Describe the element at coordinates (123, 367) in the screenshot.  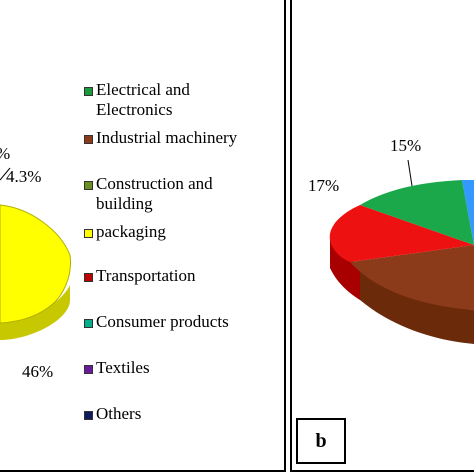
I see `legend-label-textiles: Textiles` at that location.